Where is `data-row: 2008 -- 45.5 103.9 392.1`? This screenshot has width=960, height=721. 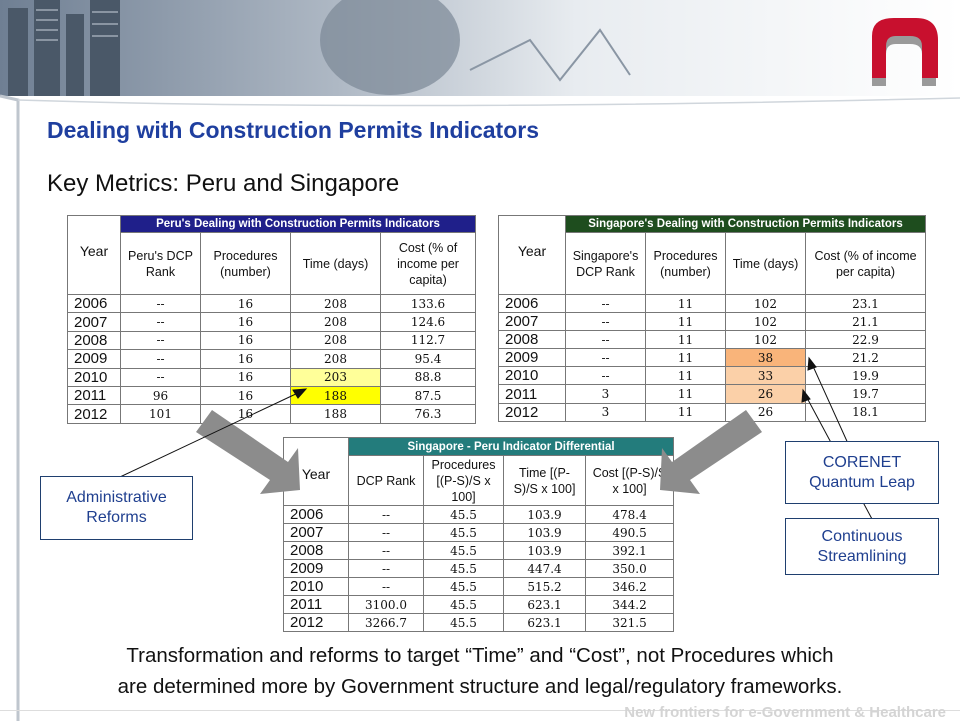
data-row: 2008 -- 45.5 103.9 392.1 is located at coordinates (479, 550).